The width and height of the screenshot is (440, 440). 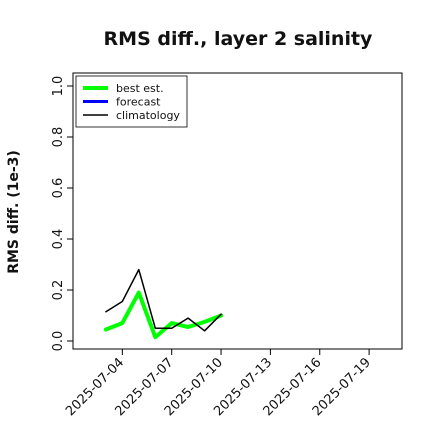 What do you see at coordinates (163, 315) in the screenshot?
I see `series-line-best-est` at bounding box center [163, 315].